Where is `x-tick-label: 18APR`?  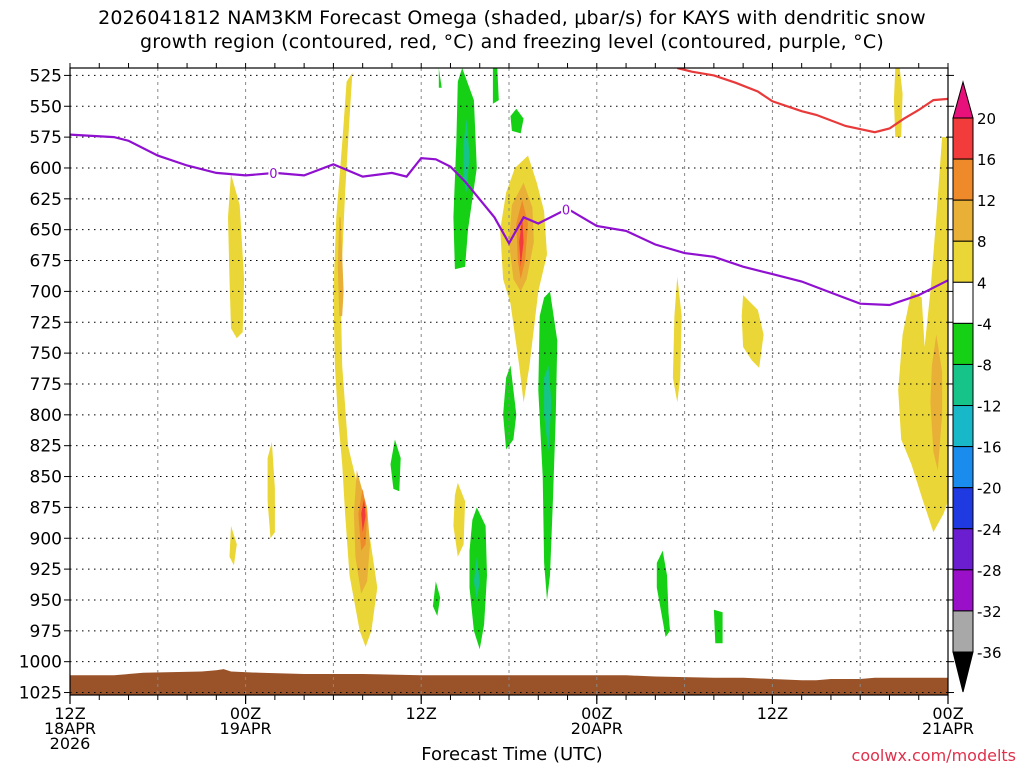 x-tick-label: 18APR is located at coordinates (70, 728).